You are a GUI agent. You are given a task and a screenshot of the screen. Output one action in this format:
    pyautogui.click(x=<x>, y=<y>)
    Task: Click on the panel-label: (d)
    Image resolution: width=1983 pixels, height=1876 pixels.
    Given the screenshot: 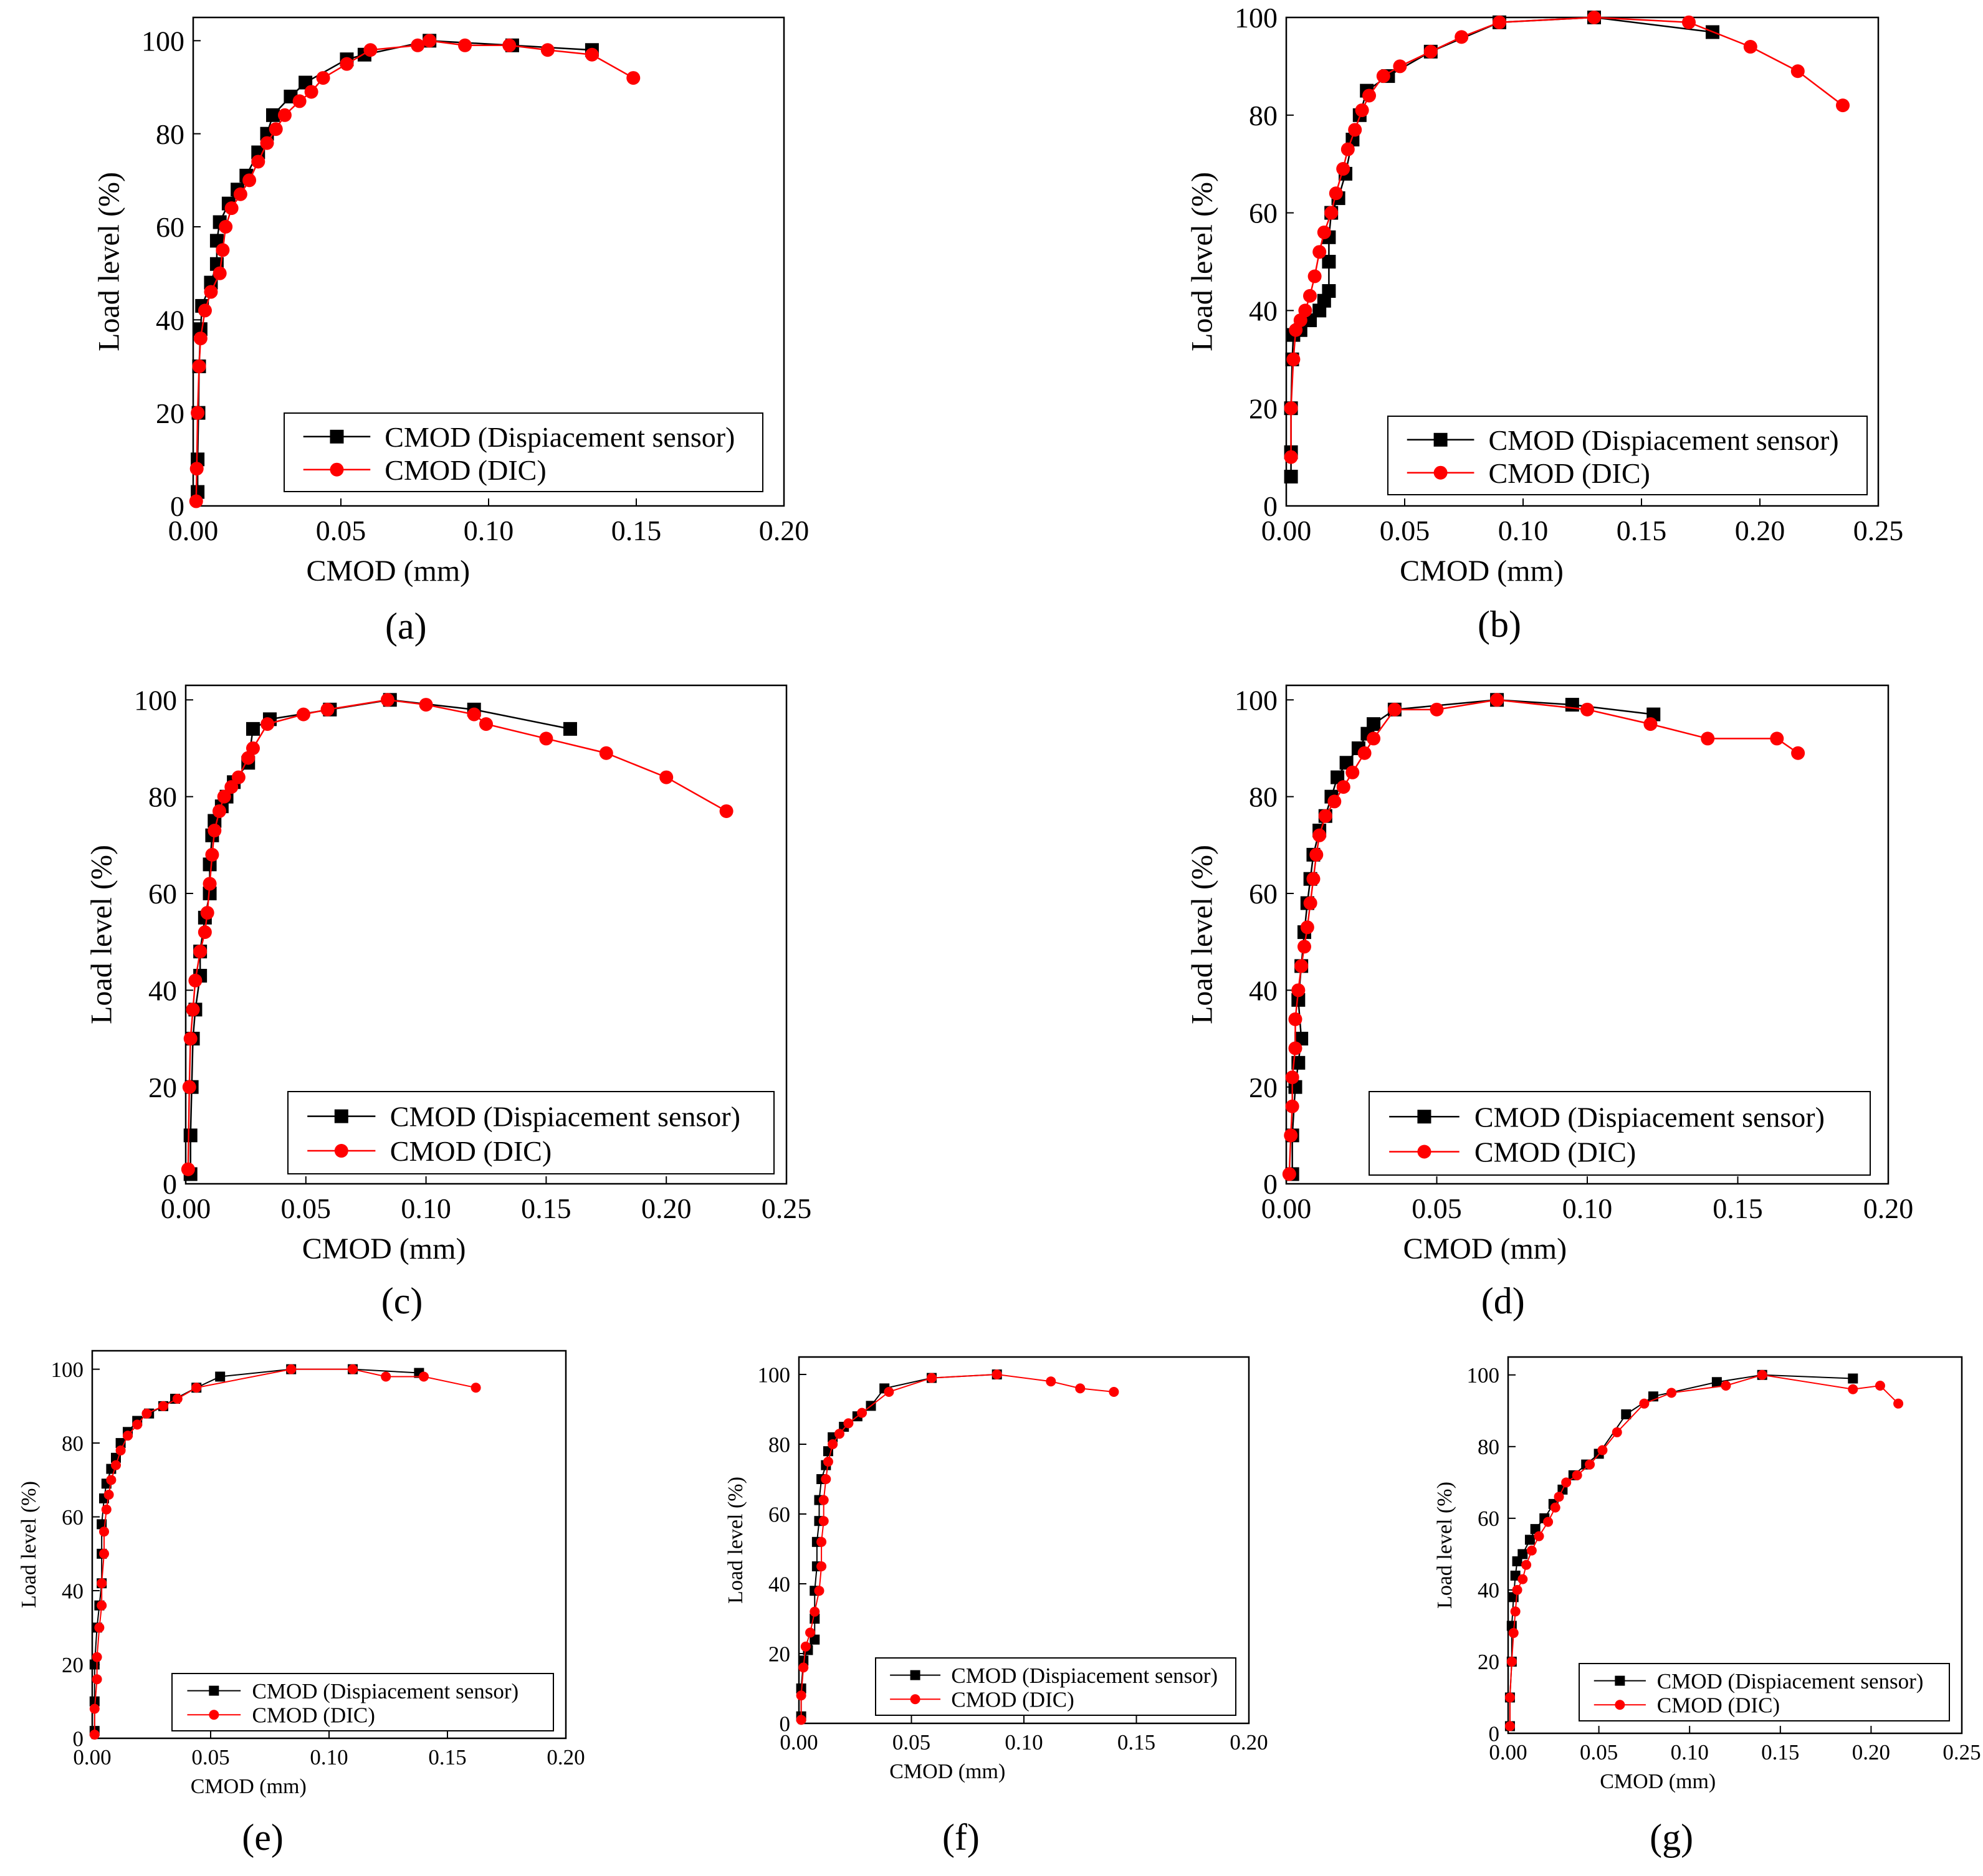 What is the action you would take?
    pyautogui.click(x=1503, y=1300)
    